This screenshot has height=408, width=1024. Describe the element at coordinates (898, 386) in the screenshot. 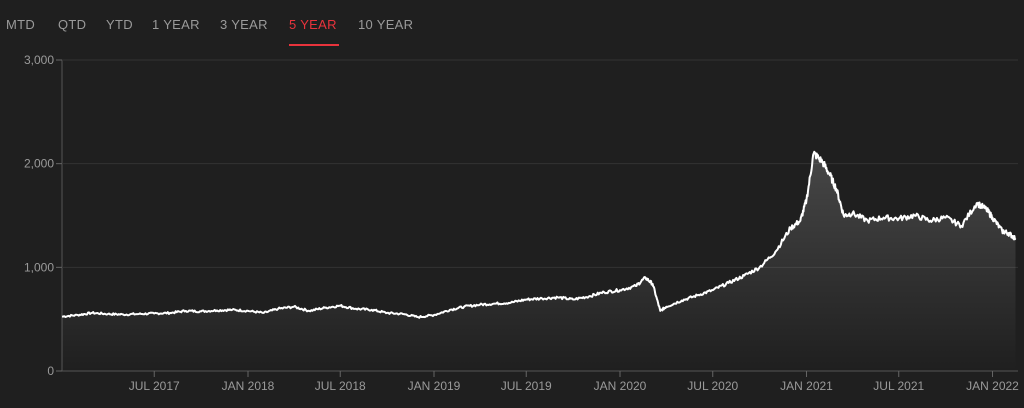

I see `x-tick-label: JUL 2021` at that location.